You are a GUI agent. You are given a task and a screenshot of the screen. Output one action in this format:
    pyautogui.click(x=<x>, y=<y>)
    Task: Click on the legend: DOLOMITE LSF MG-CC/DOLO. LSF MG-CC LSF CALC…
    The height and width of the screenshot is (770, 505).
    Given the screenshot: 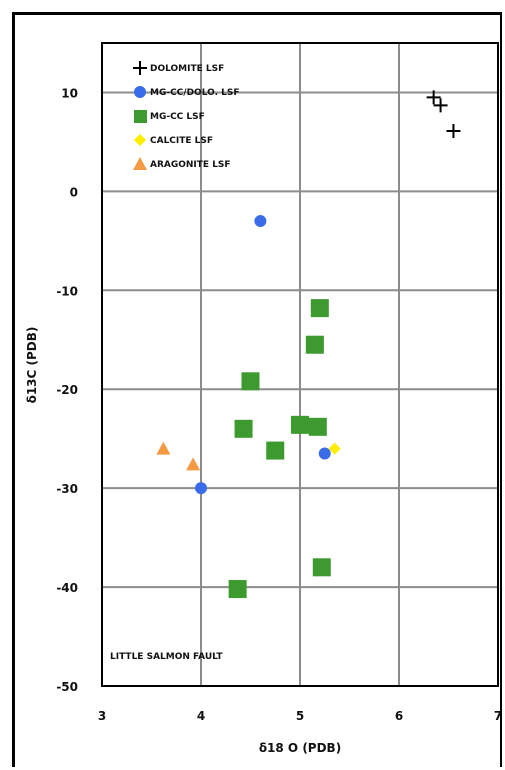 What is the action you would take?
    pyautogui.click(x=186, y=115)
    